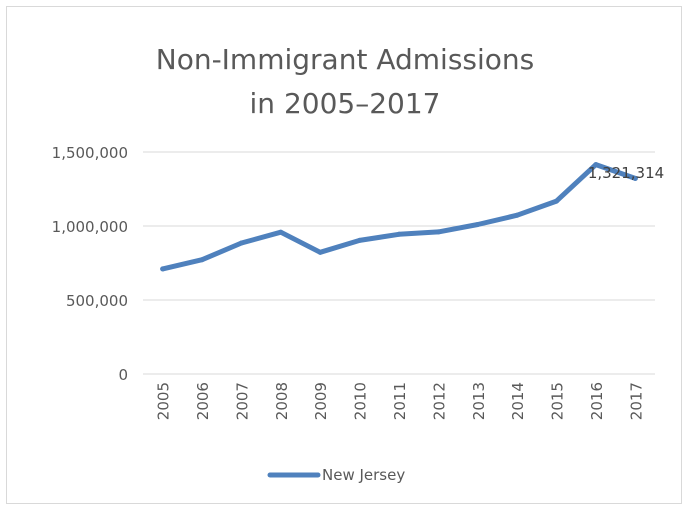 The height and width of the screenshot is (512, 690). Describe the element at coordinates (203, 401) in the screenshot. I see `x-tick-label: 2006` at that location.